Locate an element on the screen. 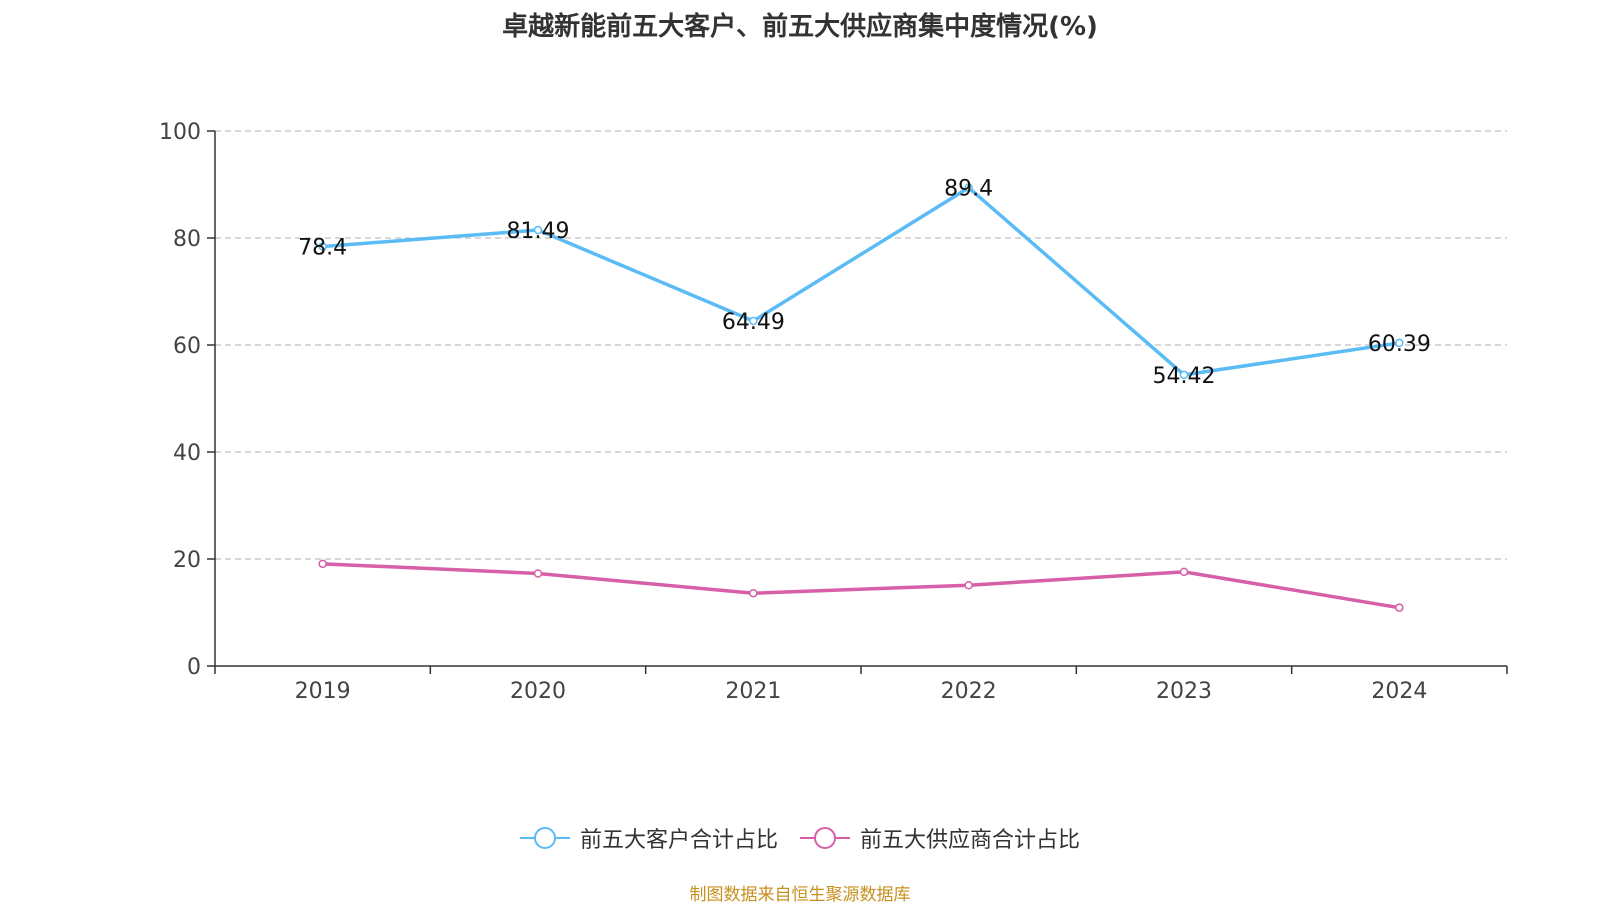  legend: 前五大客户合计占比 前五大供应商合计占比 is located at coordinates (800, 838).